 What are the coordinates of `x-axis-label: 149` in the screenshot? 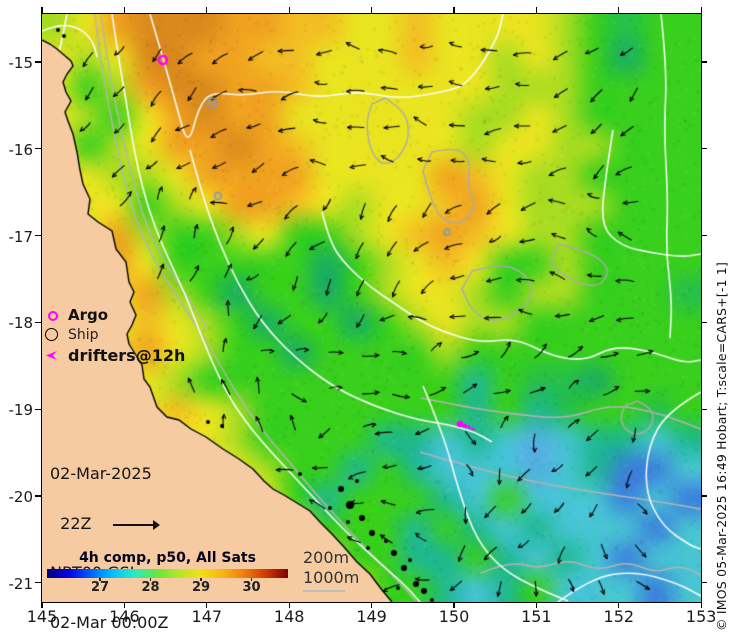 It's located at (371, 616).